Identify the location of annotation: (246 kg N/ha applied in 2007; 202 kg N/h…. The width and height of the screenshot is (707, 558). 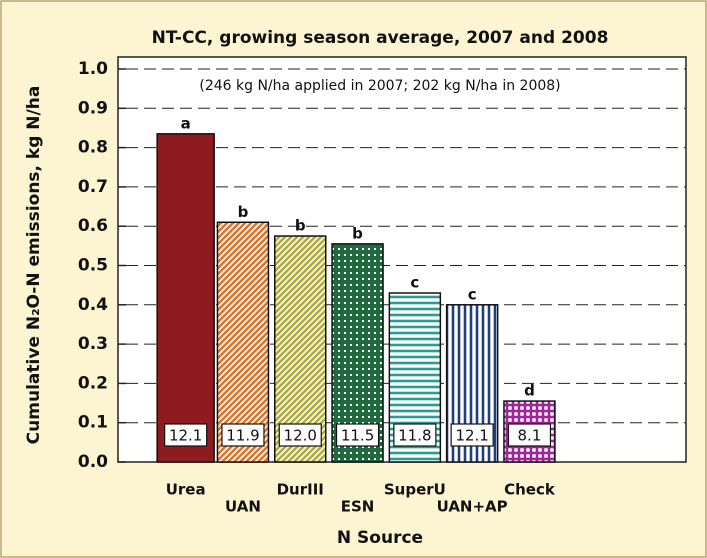
(379, 86).